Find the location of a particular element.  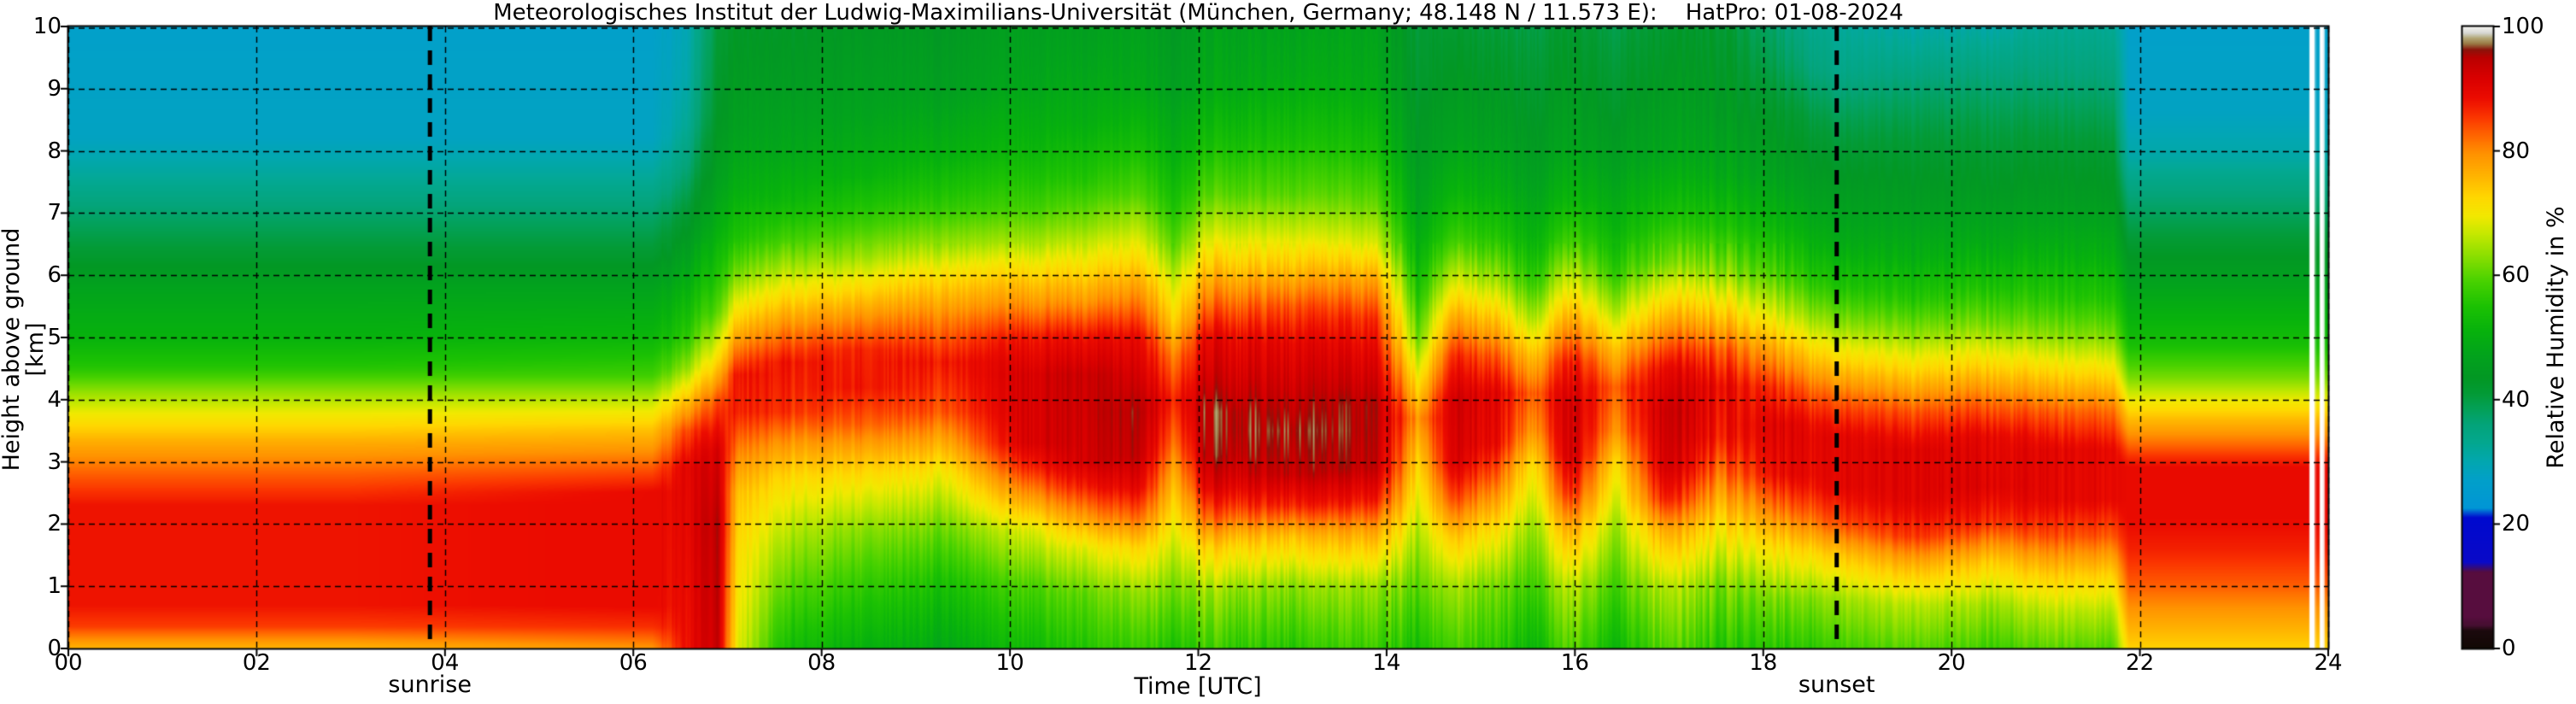

x-tick-label: 18 is located at coordinates (1763, 663).